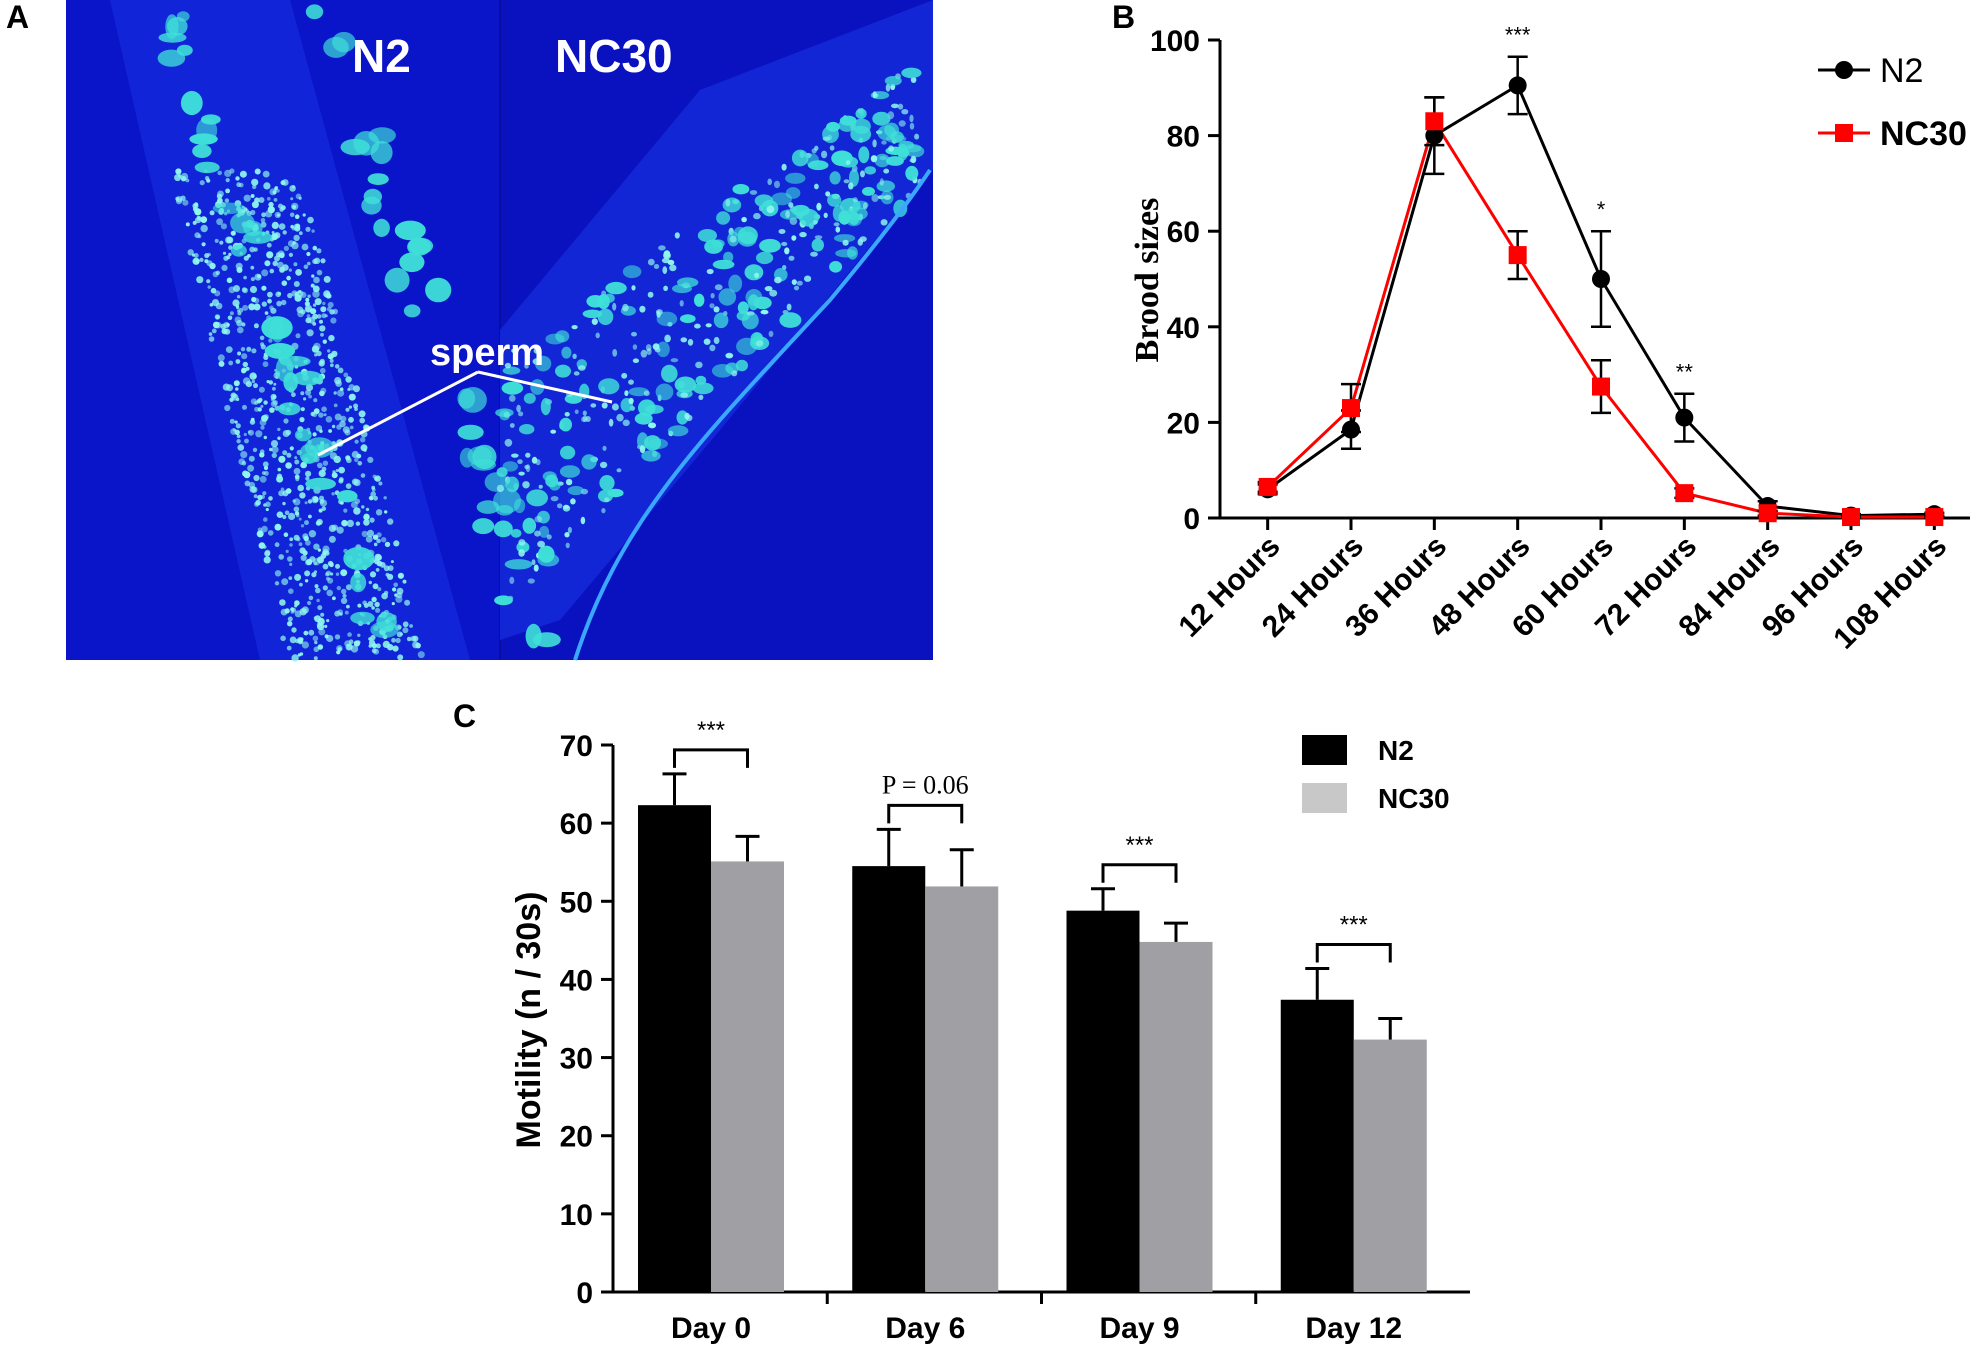 Image resolution: width=1974 pixels, height=1349 pixels. I want to click on c-y-tick-label: 50, so click(576, 902).